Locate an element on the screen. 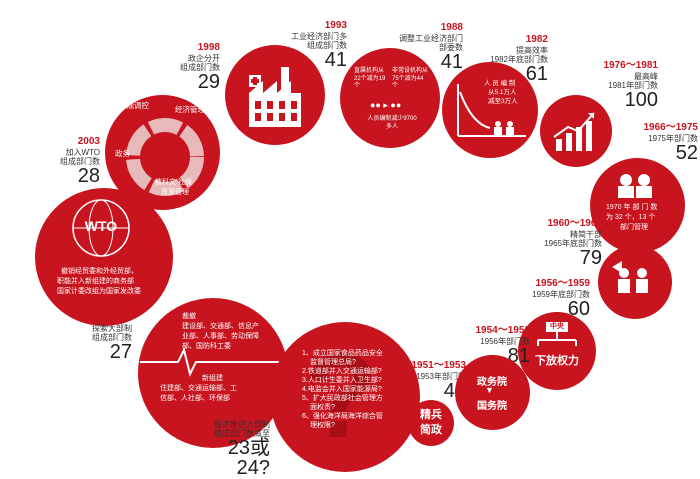  desc-1966: 1975年部门数 is located at coordinates (673, 138).